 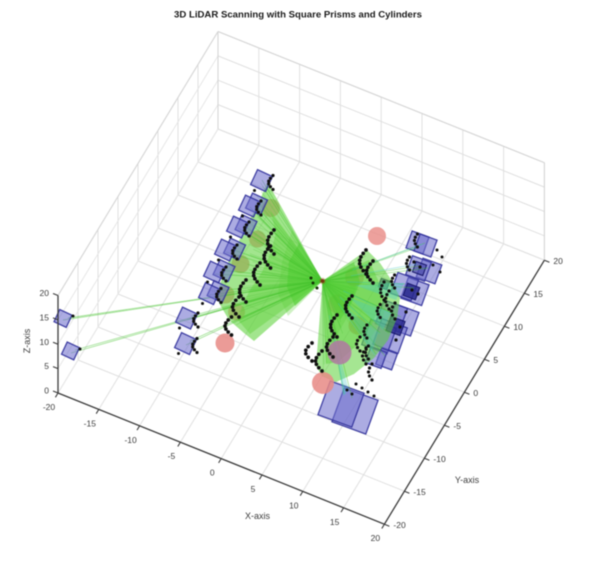 What do you see at coordinates (258, 516) in the screenshot?
I see `svg-text: X-axis` at bounding box center [258, 516].